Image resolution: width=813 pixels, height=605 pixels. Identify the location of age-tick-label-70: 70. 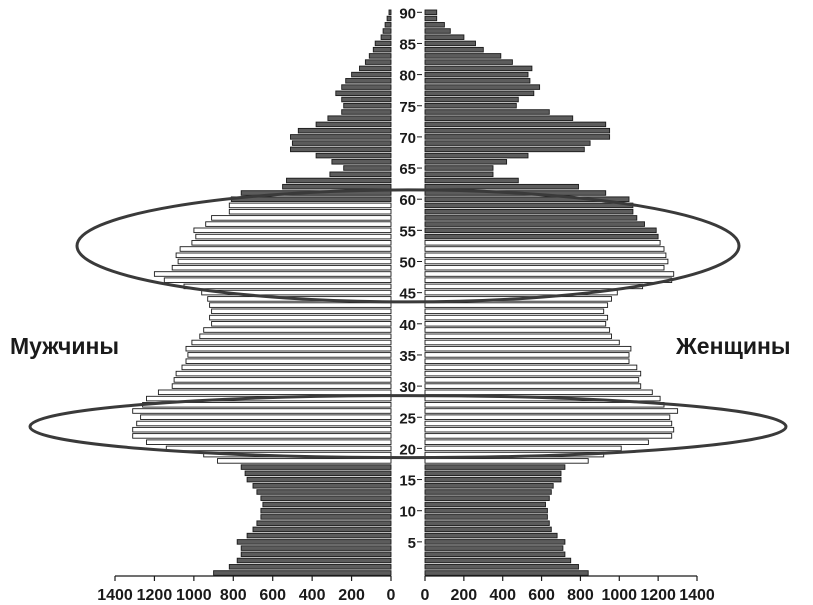
(407, 138).